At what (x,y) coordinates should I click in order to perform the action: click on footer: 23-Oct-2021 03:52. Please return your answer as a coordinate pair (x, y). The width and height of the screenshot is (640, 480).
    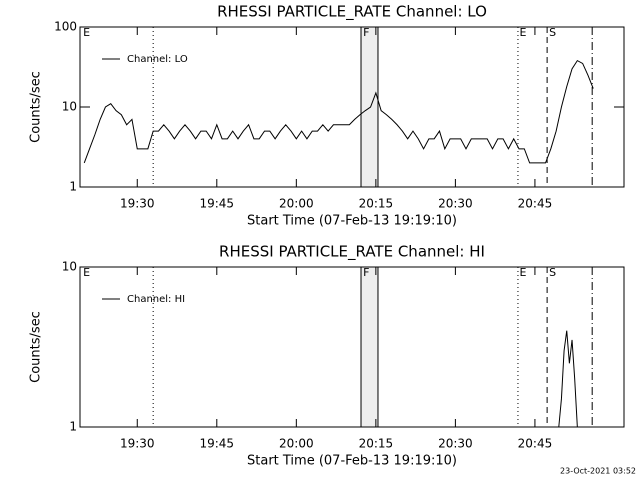
    Looking at the image, I should click on (598, 471).